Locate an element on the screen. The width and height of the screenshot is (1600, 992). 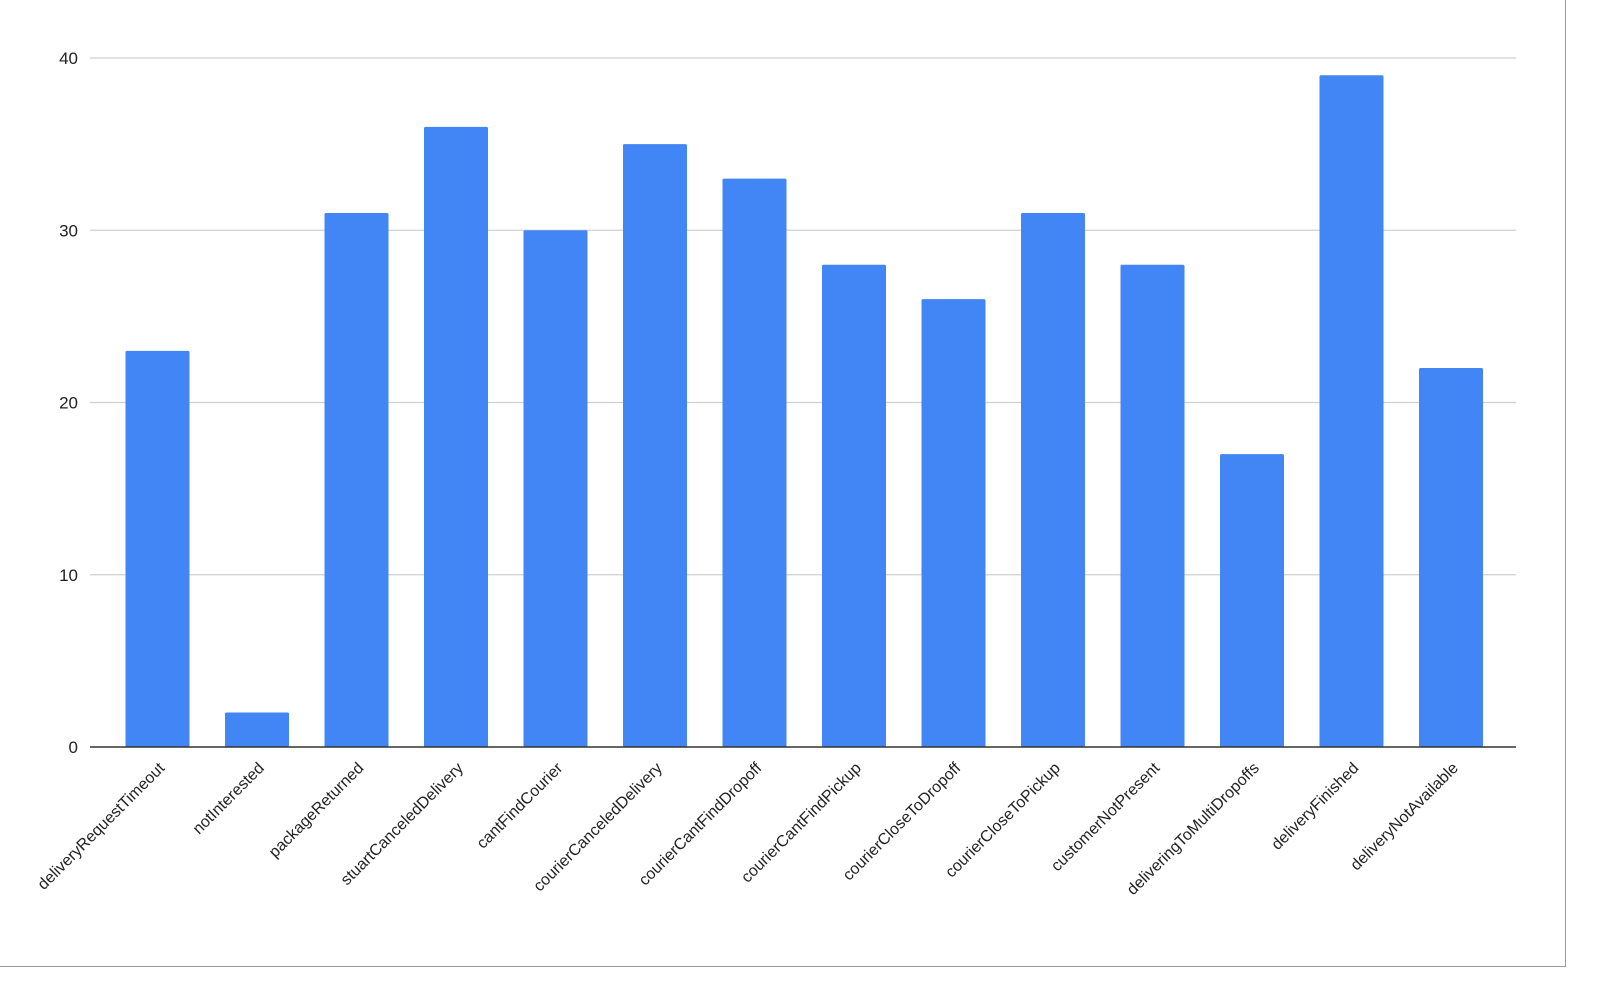
x-tick-label: deliveryNotAvailable is located at coordinates (1405, 817).